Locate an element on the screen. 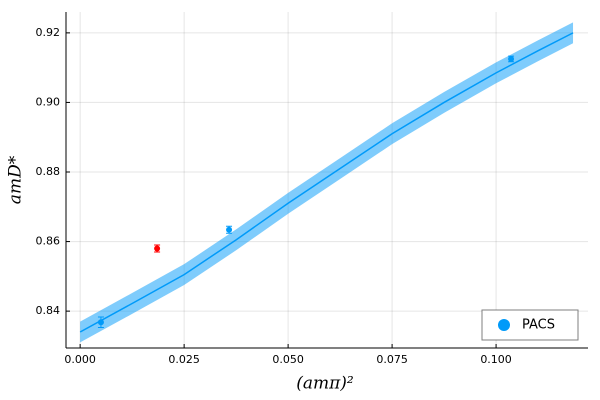  y-axis-label: amD* is located at coordinates (16, 179).